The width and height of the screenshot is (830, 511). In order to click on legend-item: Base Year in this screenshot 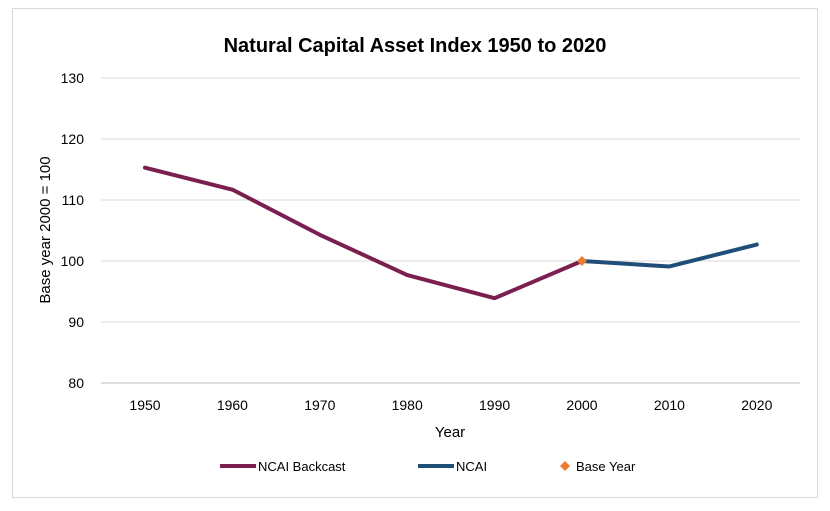, I will do `click(598, 466)`.